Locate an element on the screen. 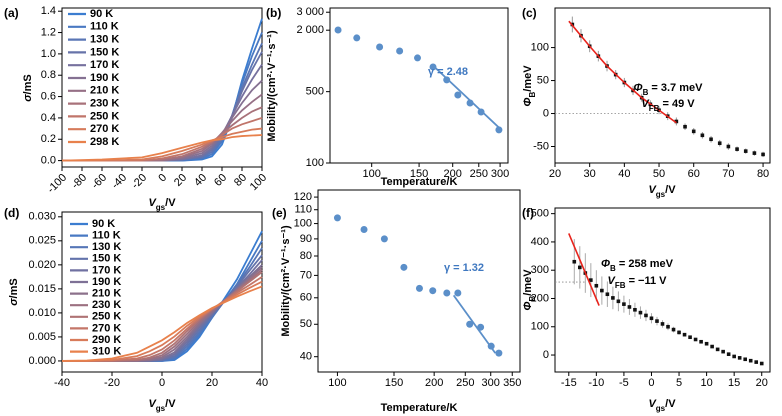 This screenshot has width=782, height=416. x-tick-label: 15 is located at coordinates (734, 383).